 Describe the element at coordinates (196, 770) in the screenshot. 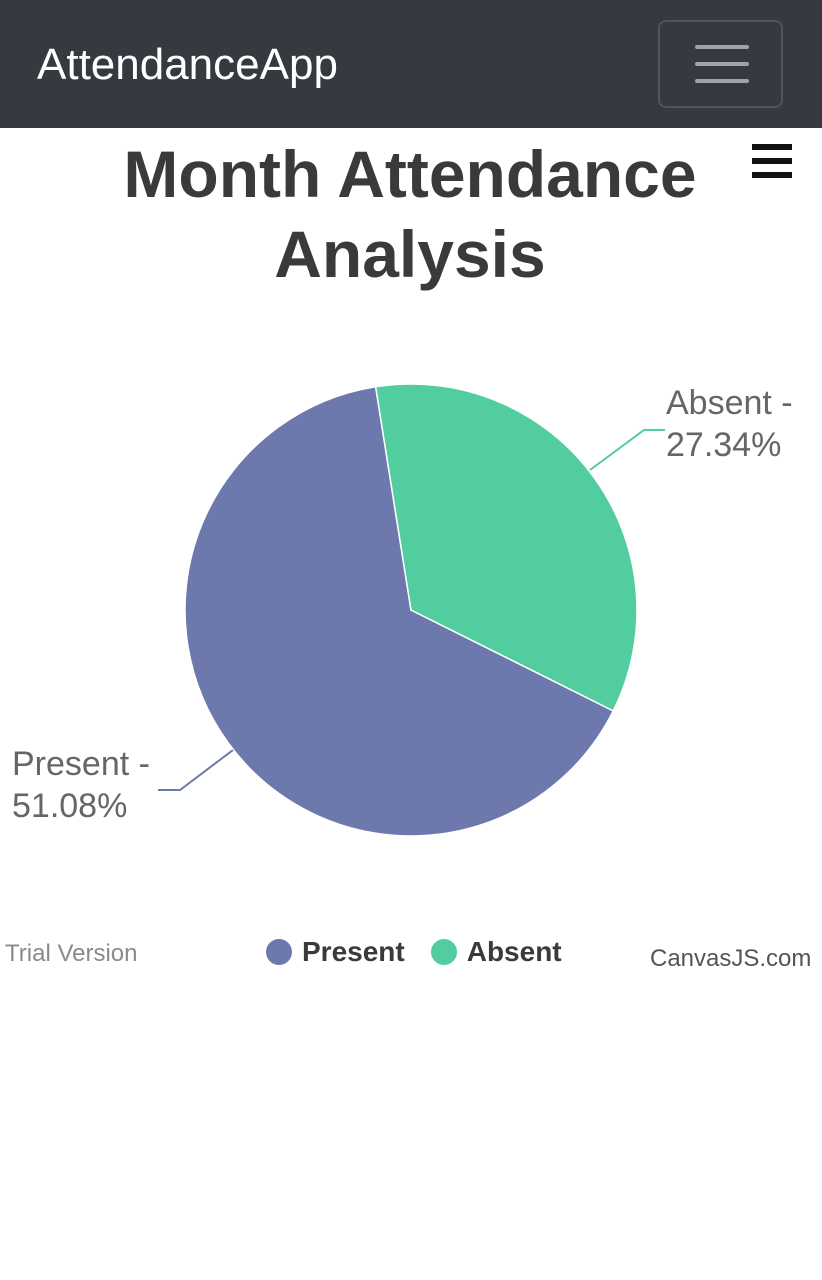

I see `leader-line-present` at that location.